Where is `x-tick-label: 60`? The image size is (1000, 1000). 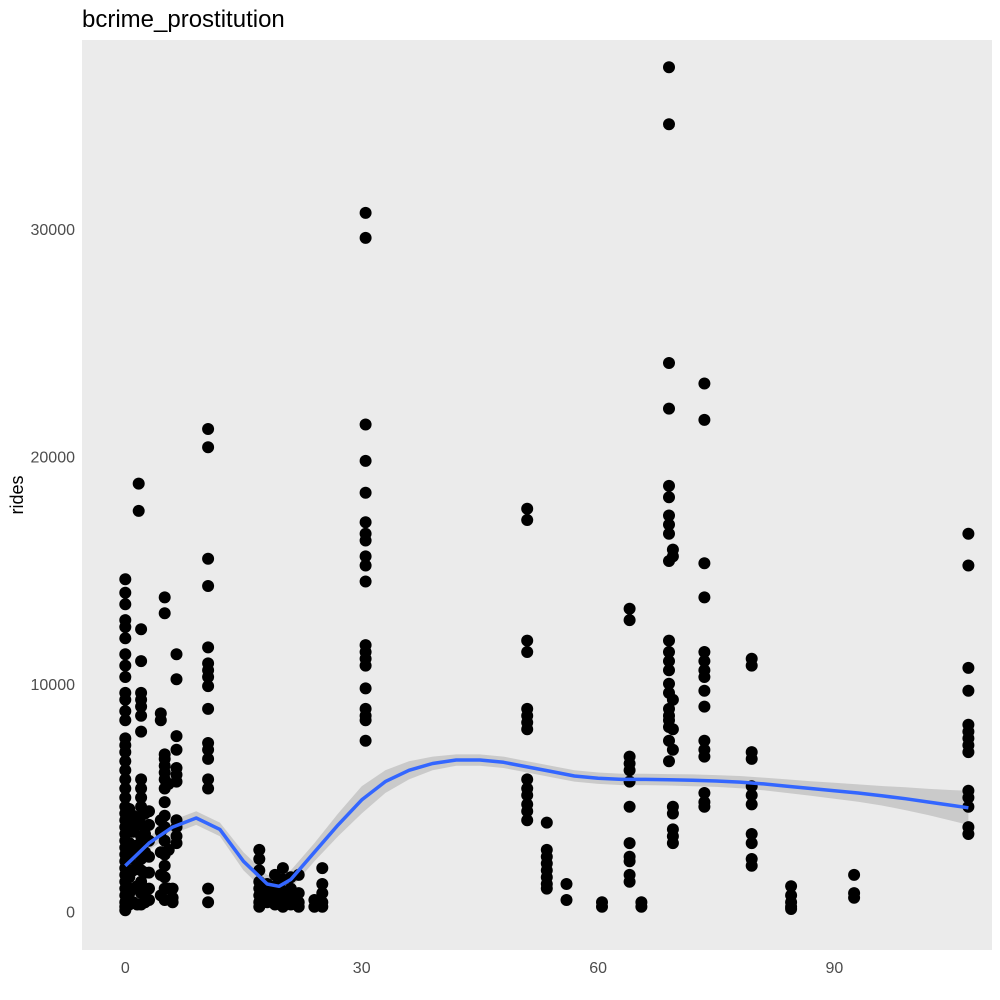 x-tick-label: 60 is located at coordinates (598, 968).